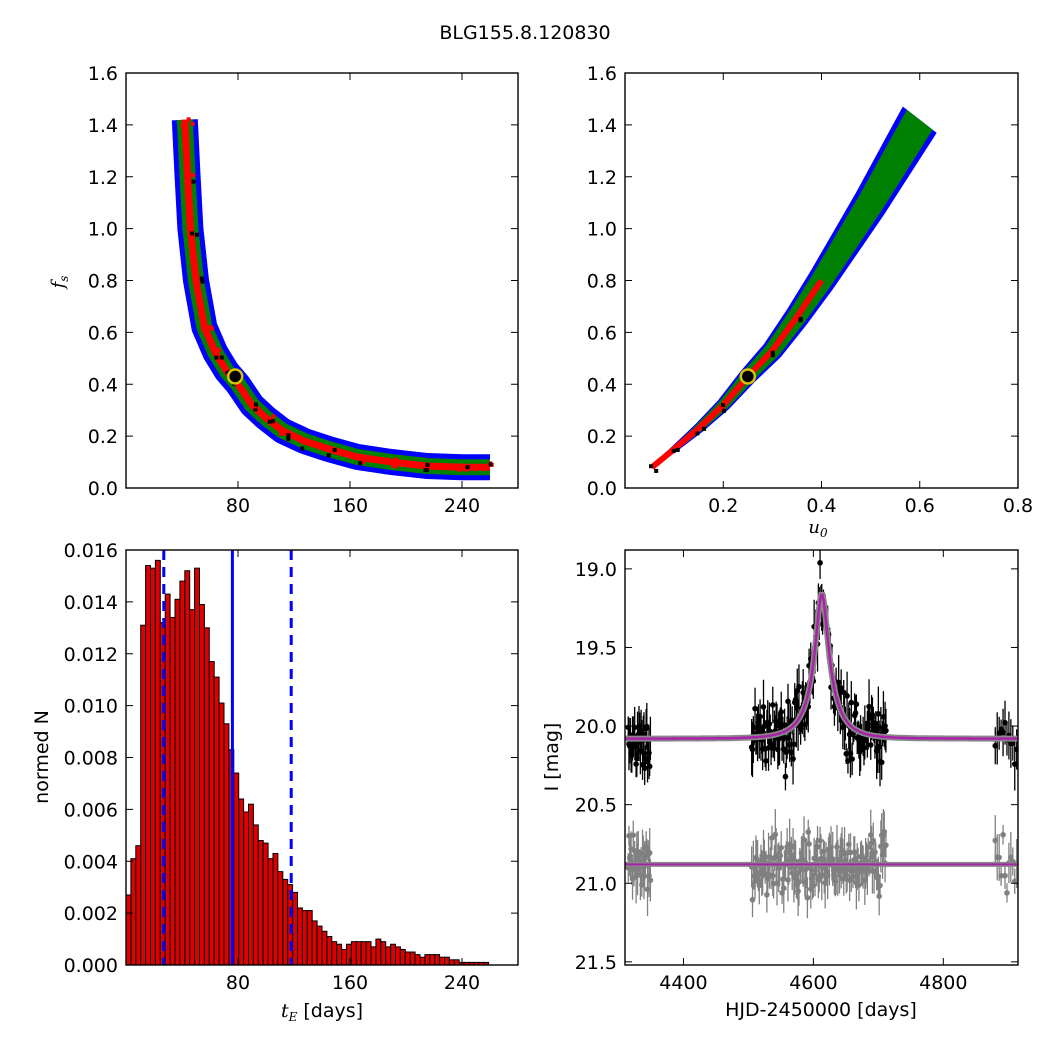  I want to click on y-tick-label: 1.4, so click(602, 126).